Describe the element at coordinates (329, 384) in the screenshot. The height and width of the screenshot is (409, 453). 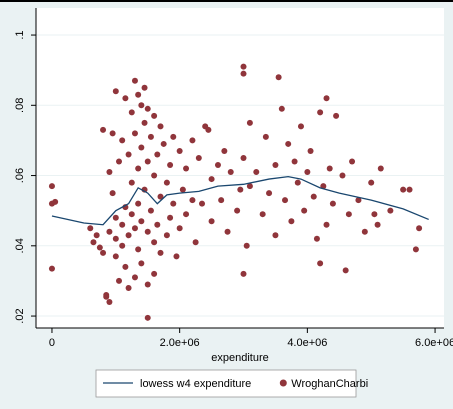
I see `legend-label: WroghanCharbi` at that location.